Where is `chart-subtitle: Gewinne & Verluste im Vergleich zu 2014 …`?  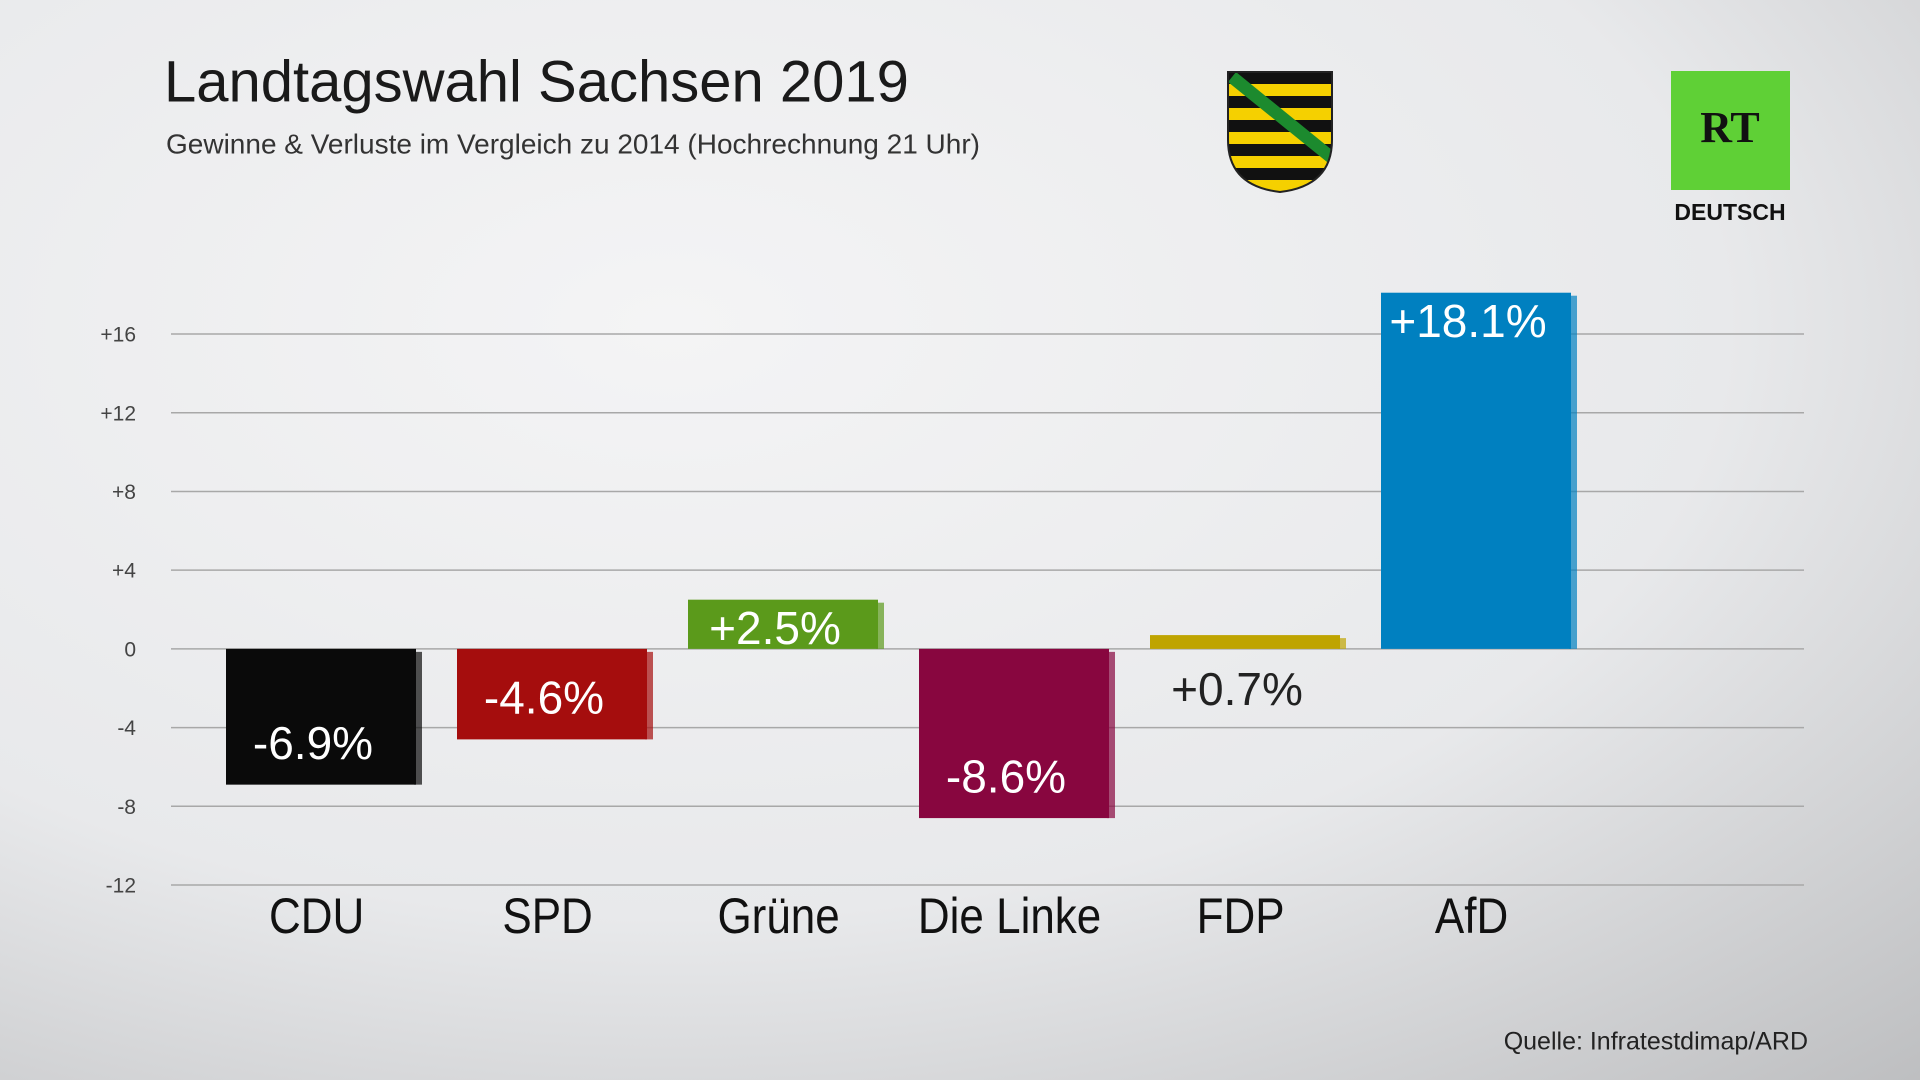
chart-subtitle: Gewinne & Verluste im Vergleich zu 2014 … is located at coordinates (573, 143).